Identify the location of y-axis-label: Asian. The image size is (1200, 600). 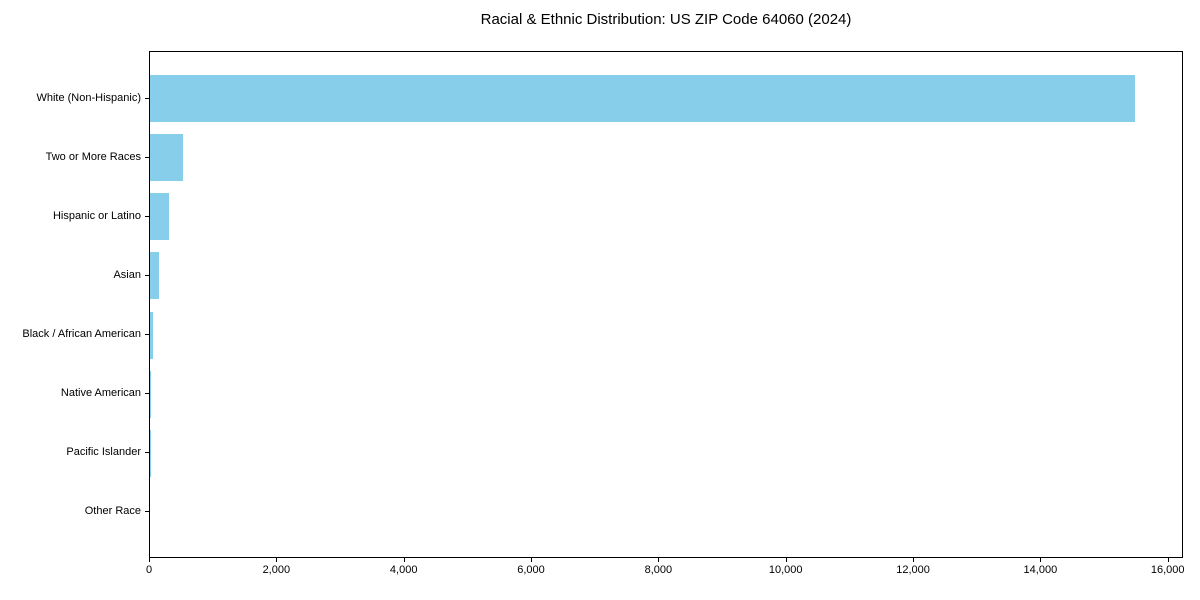
(127, 274).